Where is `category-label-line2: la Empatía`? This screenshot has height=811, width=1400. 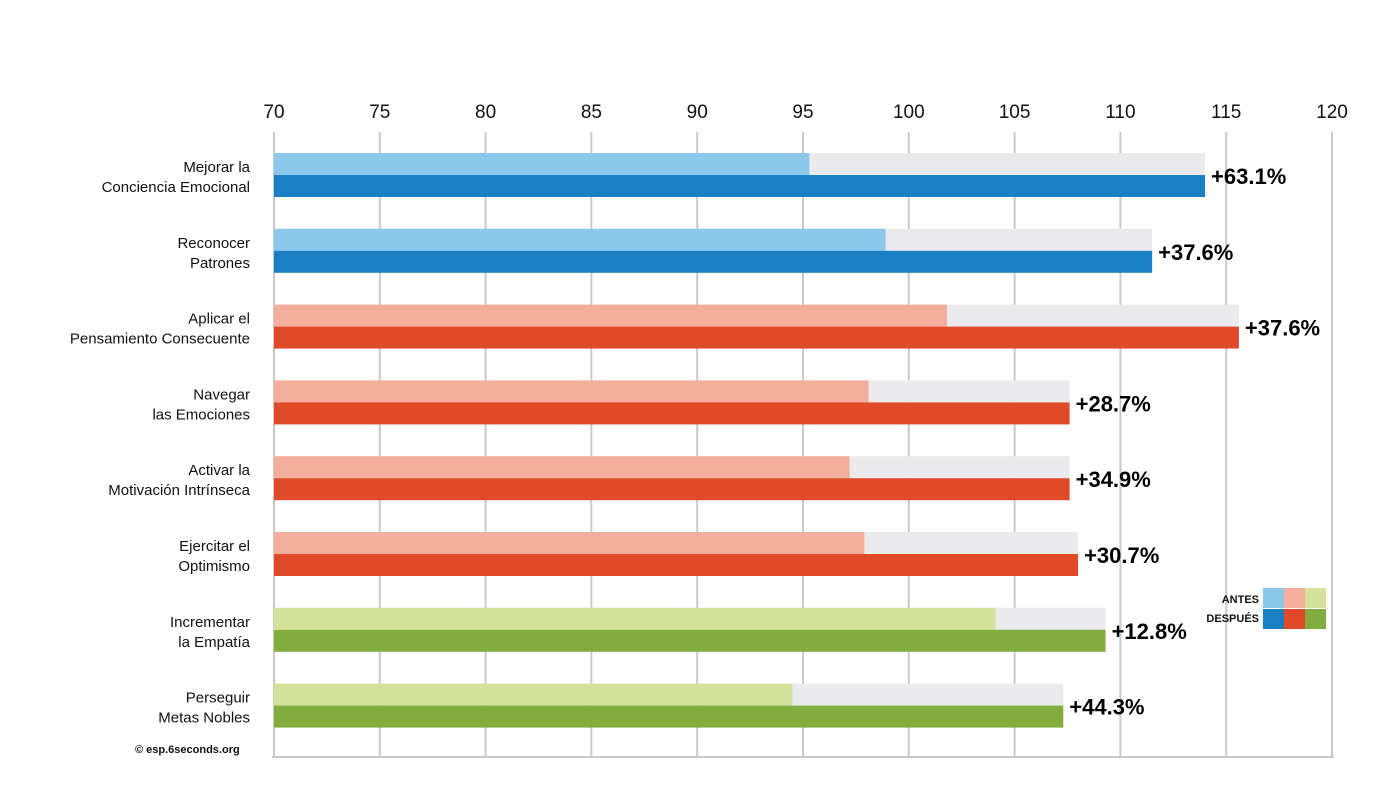 category-label-line2: la Empatía is located at coordinates (214, 642).